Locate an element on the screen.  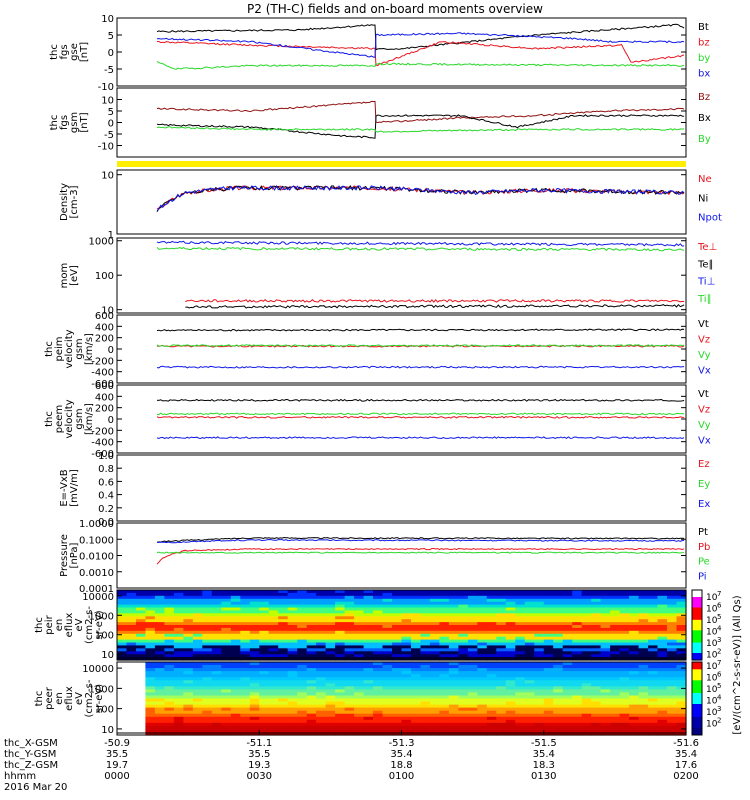
x-tick-label: 17.6 is located at coordinates (686, 765).